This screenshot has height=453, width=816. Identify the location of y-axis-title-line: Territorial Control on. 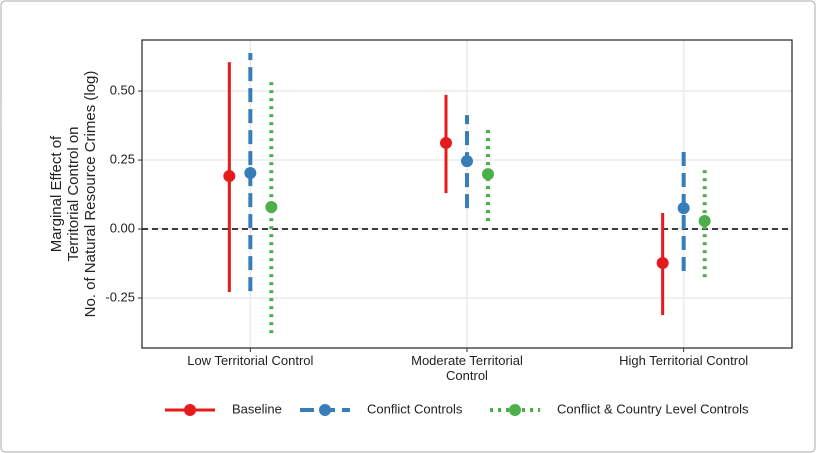
(73, 193).